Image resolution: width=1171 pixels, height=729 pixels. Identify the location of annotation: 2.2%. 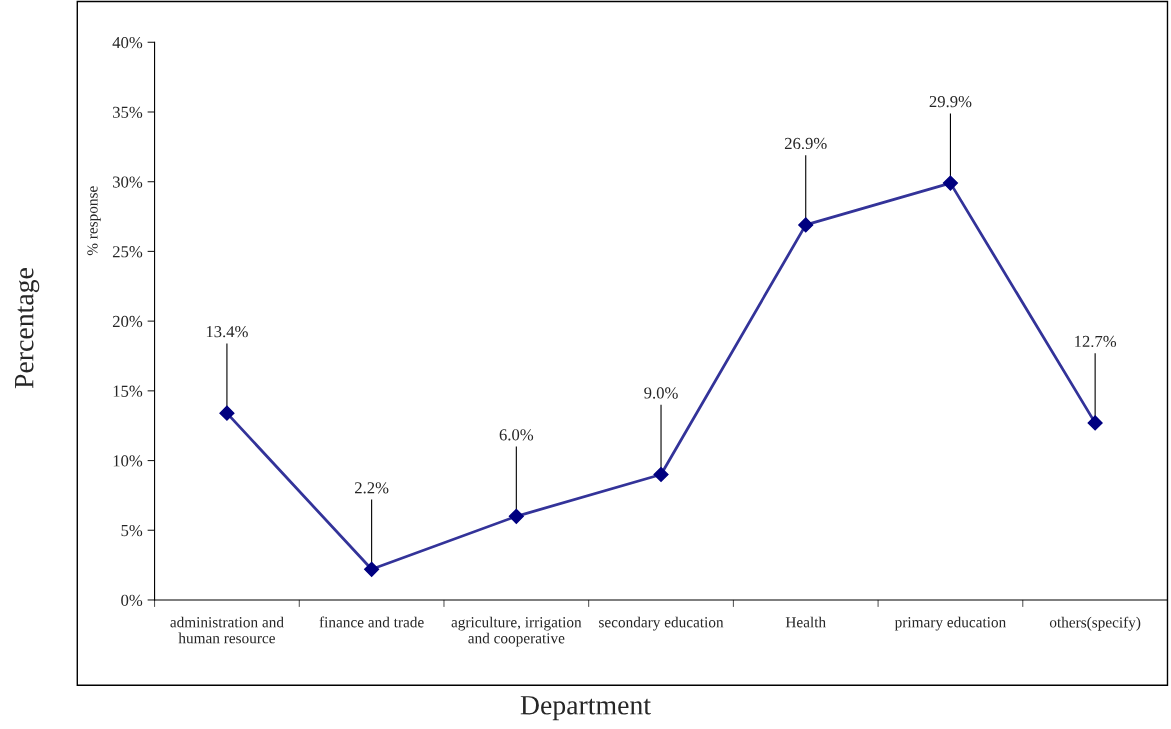
(372, 488).